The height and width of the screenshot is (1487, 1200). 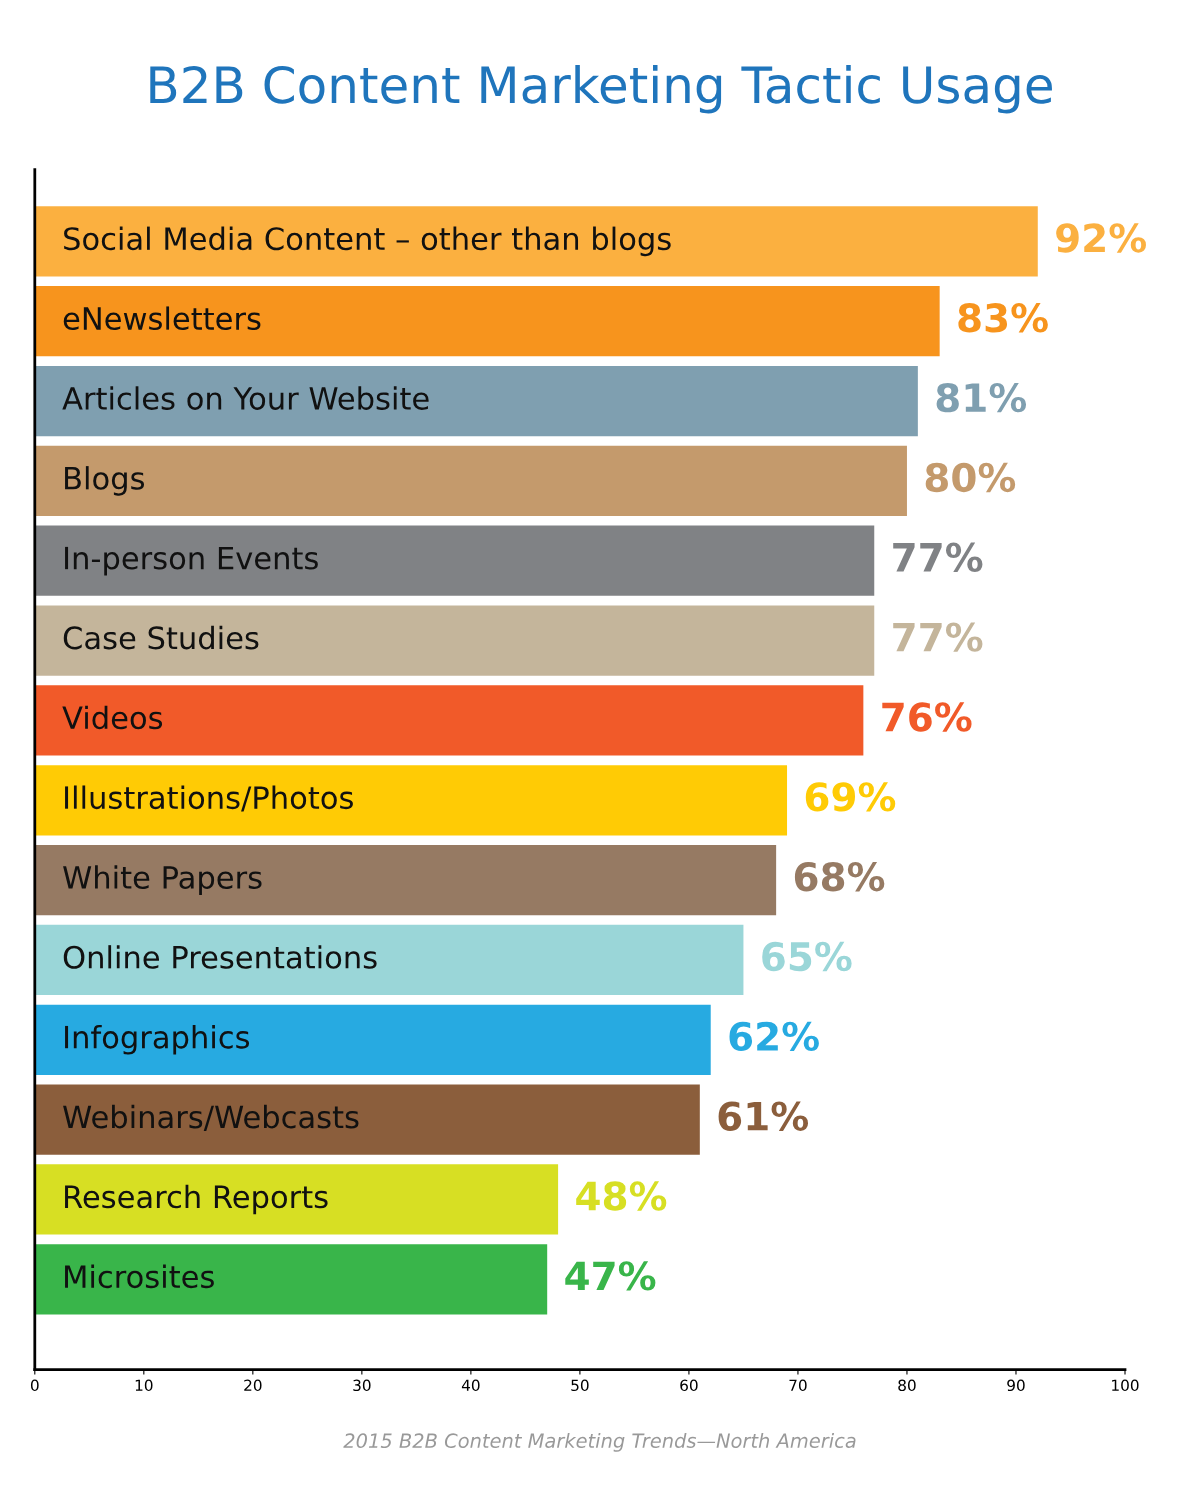 I want to click on x-tick-label: 70, so click(x=798, y=1385).